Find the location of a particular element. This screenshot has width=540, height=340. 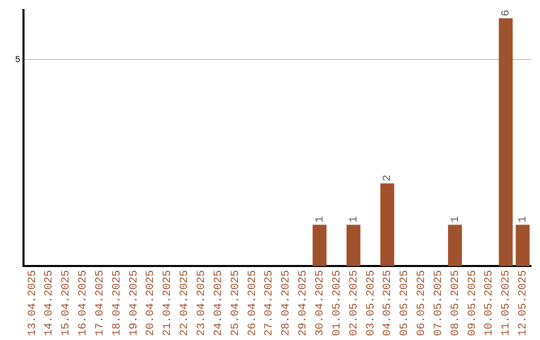

x-tick-label: 14.04.2025 is located at coordinates (50, 303).